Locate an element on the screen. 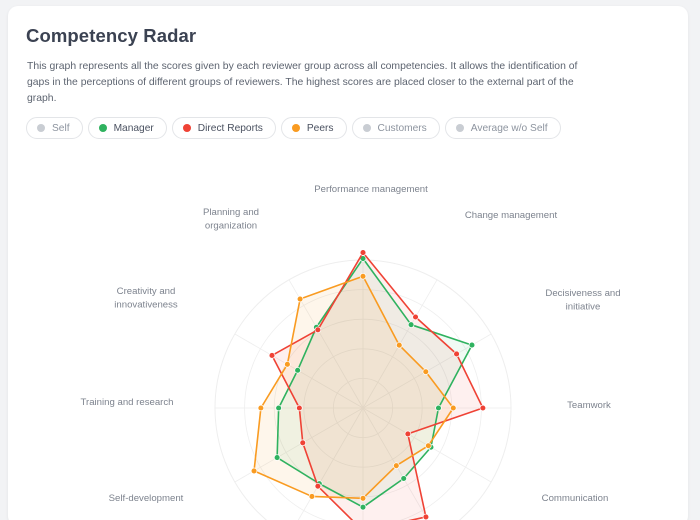 This screenshot has width=700, height=520. legend-item-label: Peers is located at coordinates (320, 128).